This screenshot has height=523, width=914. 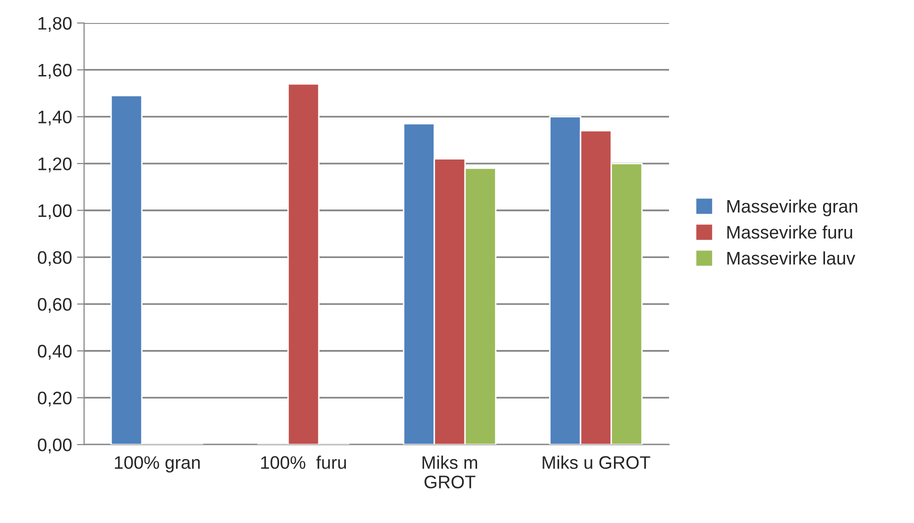 What do you see at coordinates (303, 462) in the screenshot?
I see `x-tick-label: 100% furu` at bounding box center [303, 462].